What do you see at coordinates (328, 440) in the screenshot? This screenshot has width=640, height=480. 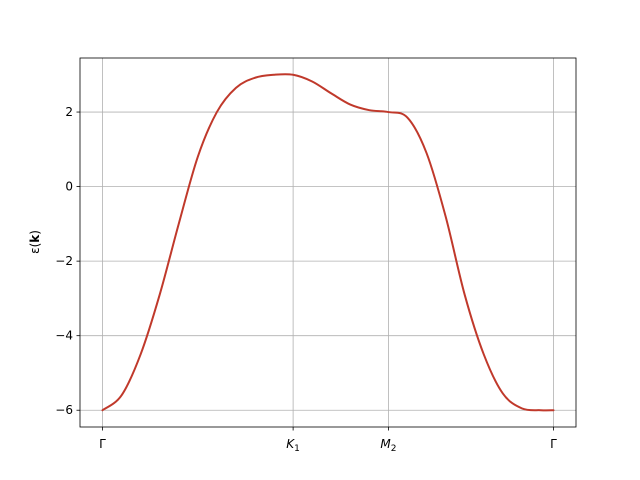 I see `x-axis-ticks: Γ K1 M2 Γ` at bounding box center [328, 440].